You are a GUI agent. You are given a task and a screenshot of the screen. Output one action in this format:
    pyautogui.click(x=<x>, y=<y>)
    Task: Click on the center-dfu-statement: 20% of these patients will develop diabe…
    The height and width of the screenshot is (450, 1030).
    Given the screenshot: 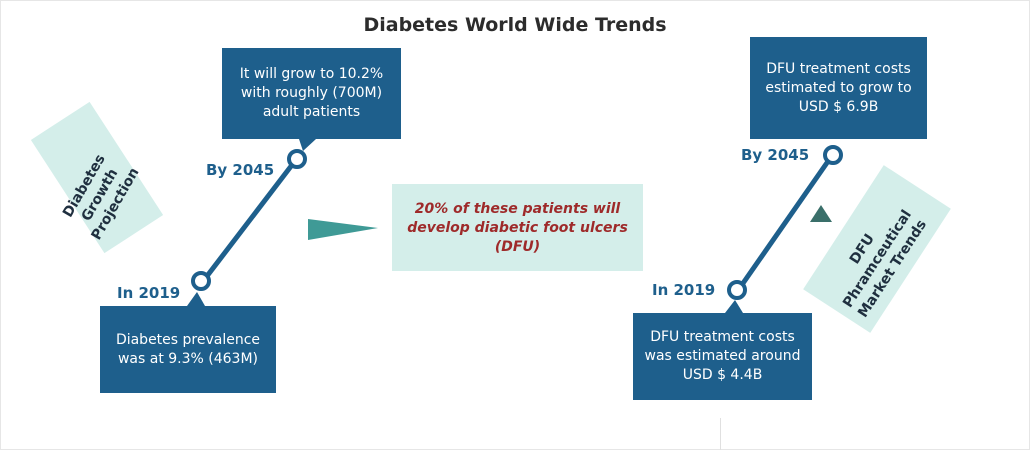 What is the action you would take?
    pyautogui.click(x=517, y=228)
    